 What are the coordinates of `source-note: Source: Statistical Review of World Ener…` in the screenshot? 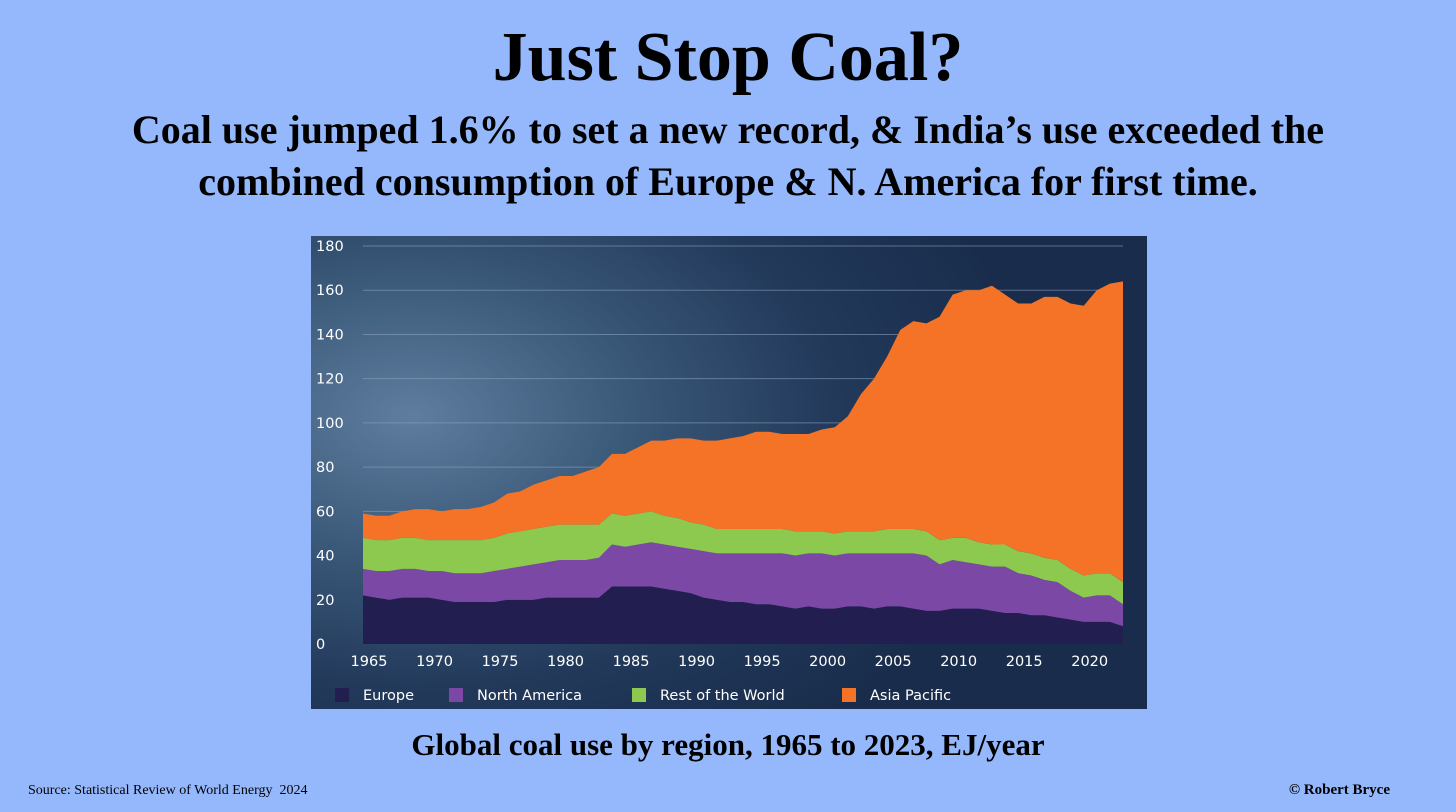 It's located at (168, 790).